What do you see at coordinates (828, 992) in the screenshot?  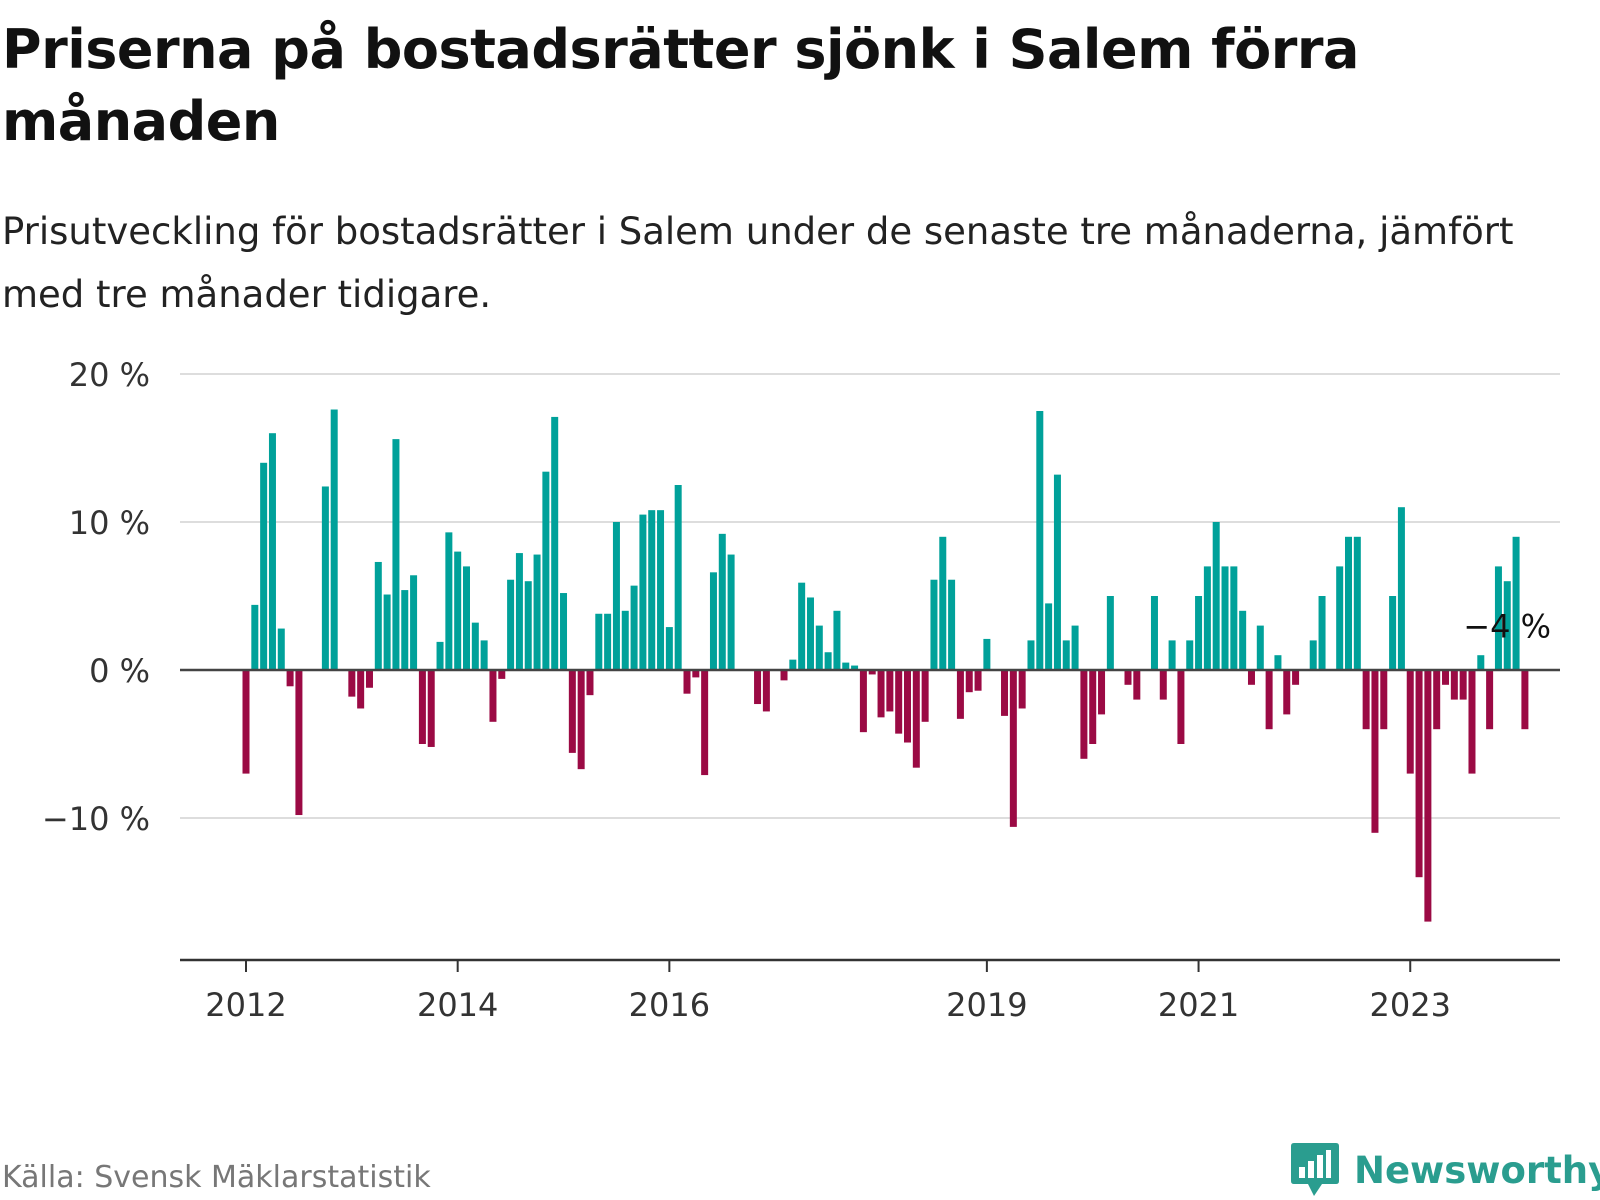 I see `x-axis-ticks: 2012 2014 2016 2019 2021 2023` at bounding box center [828, 992].